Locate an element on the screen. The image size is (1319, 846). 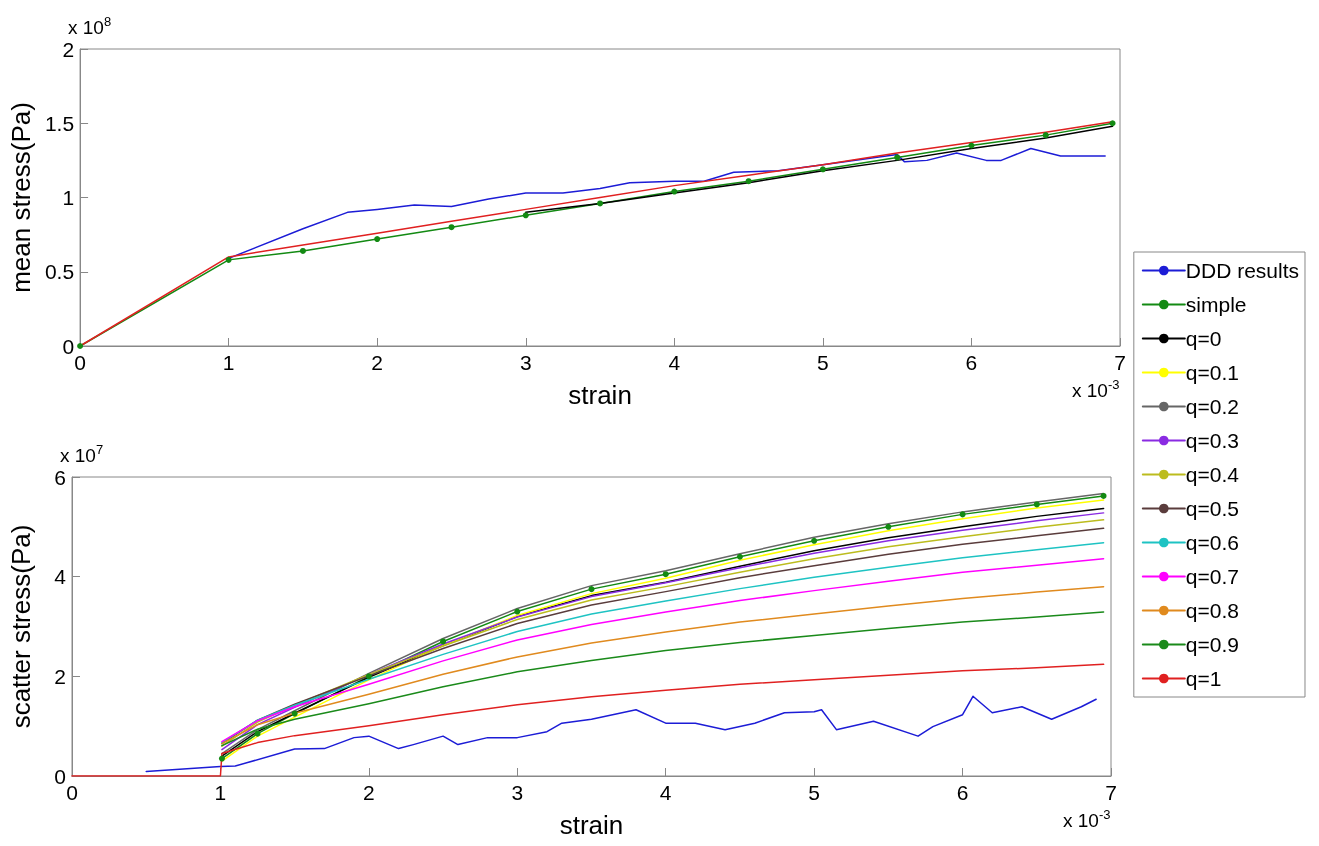
legend-label: q=0.1 is located at coordinates (1212, 372).